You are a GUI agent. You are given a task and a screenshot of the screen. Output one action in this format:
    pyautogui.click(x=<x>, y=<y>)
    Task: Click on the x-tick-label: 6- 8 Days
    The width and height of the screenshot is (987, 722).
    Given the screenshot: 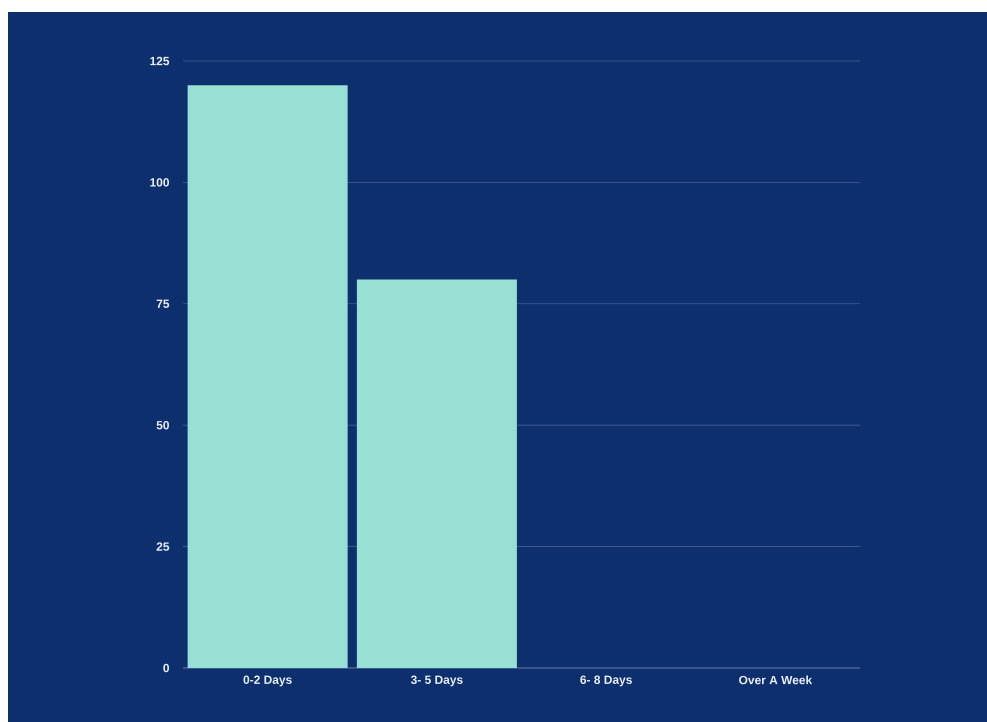 What is the action you would take?
    pyautogui.click(x=606, y=681)
    